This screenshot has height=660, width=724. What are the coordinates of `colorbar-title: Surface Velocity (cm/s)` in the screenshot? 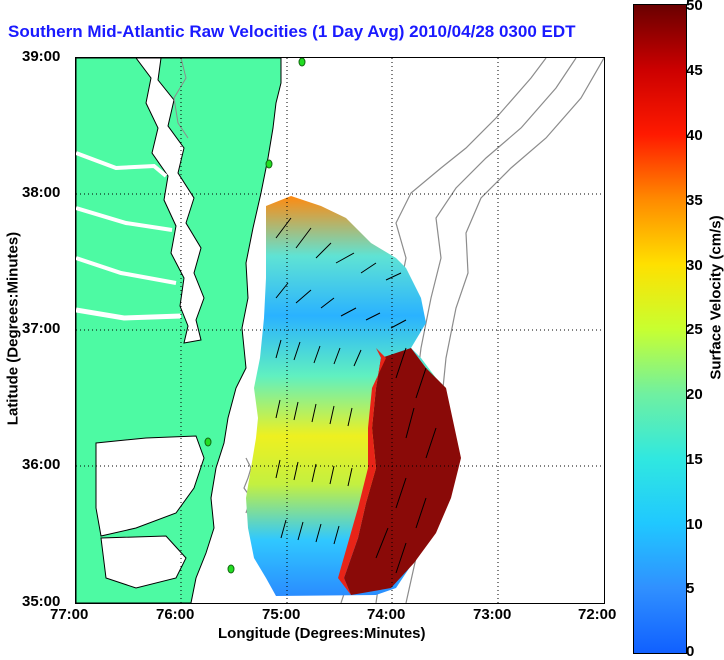 It's located at (716, 298).